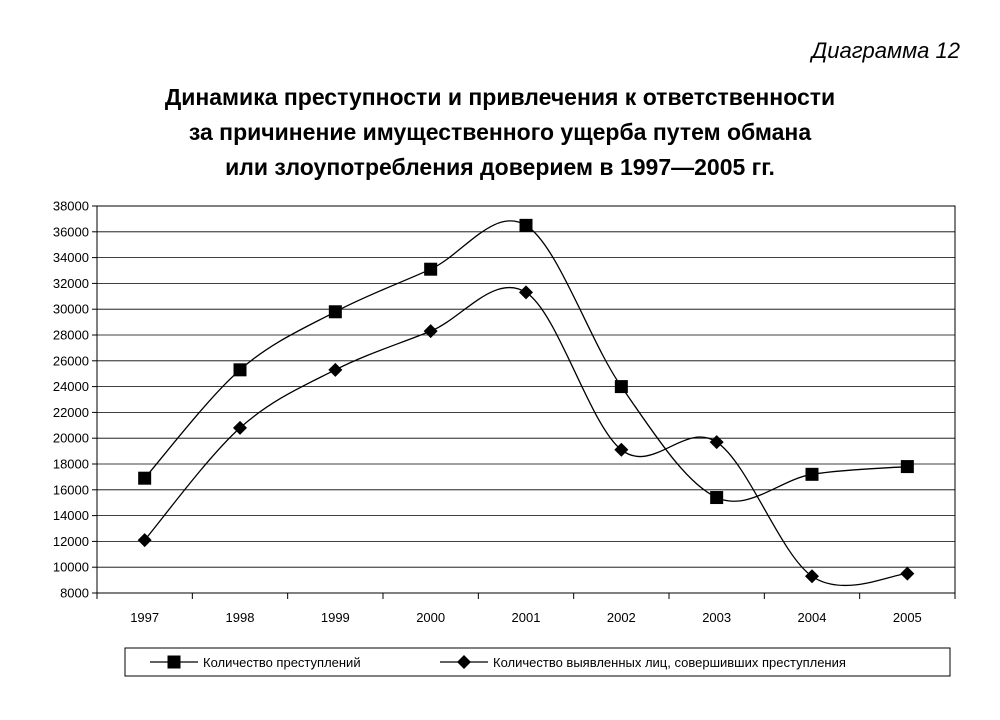 Image resolution: width=1000 pixels, height=720 pixels. I want to click on y-tick-label: 12000, so click(71, 541).